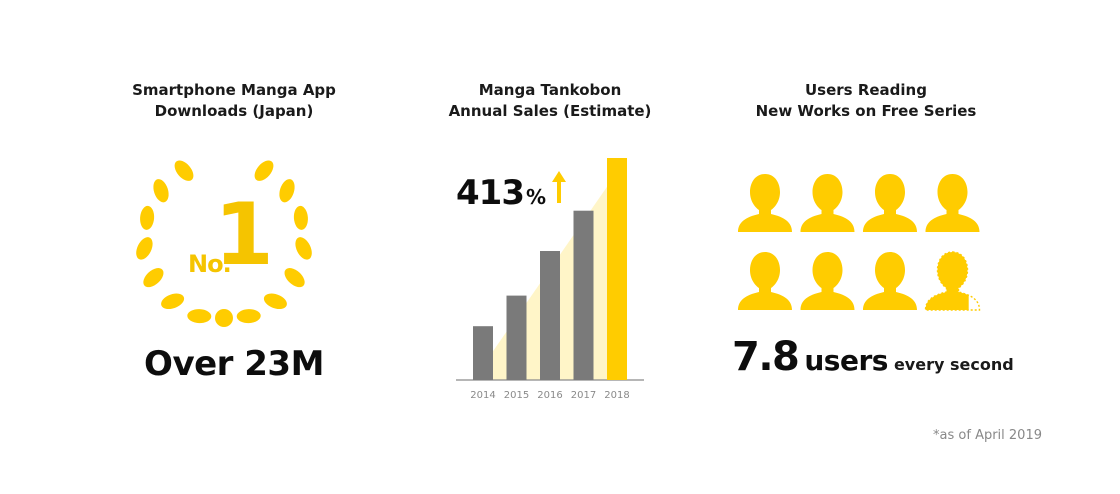  What do you see at coordinates (234, 111) in the screenshot?
I see `title-line: Downloads (Japan)` at bounding box center [234, 111].